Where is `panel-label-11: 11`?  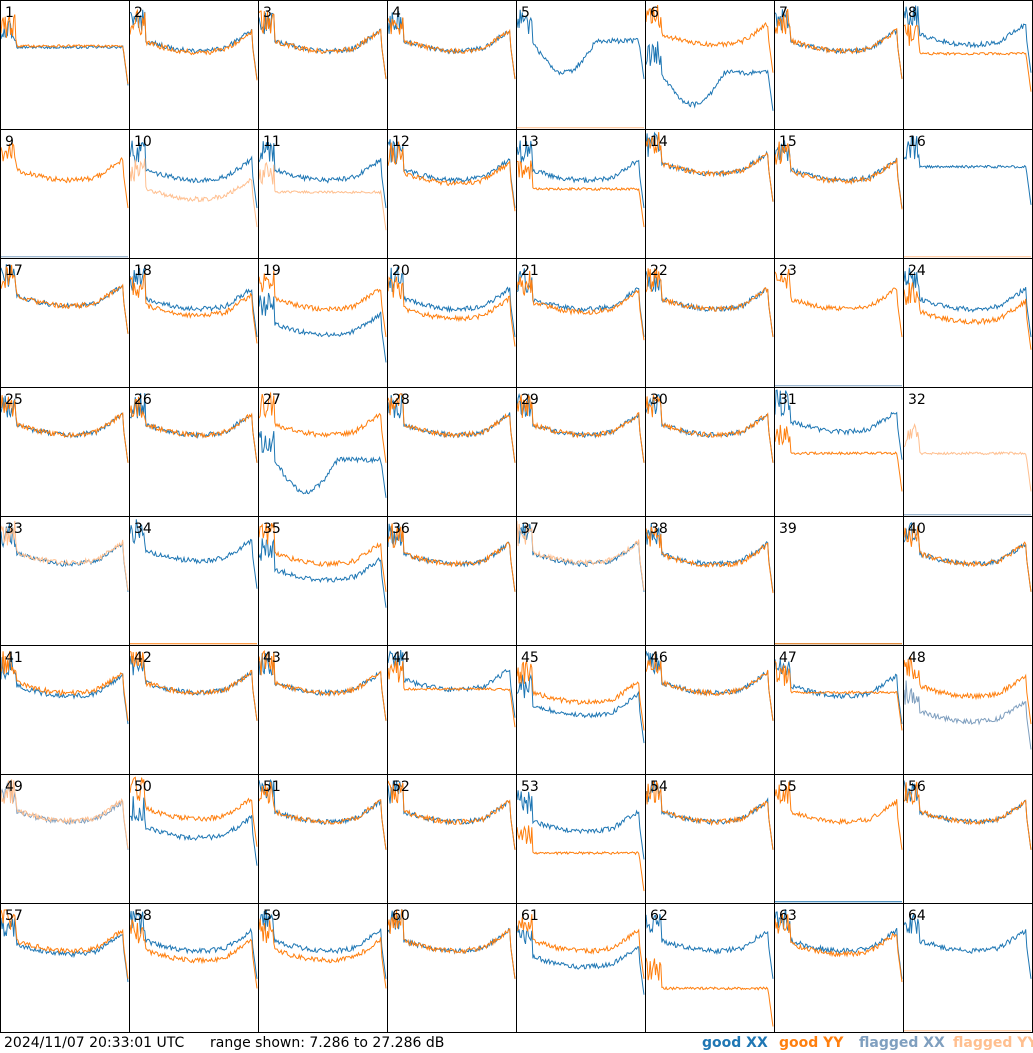
panel-label-11: 11 is located at coordinates (272, 142).